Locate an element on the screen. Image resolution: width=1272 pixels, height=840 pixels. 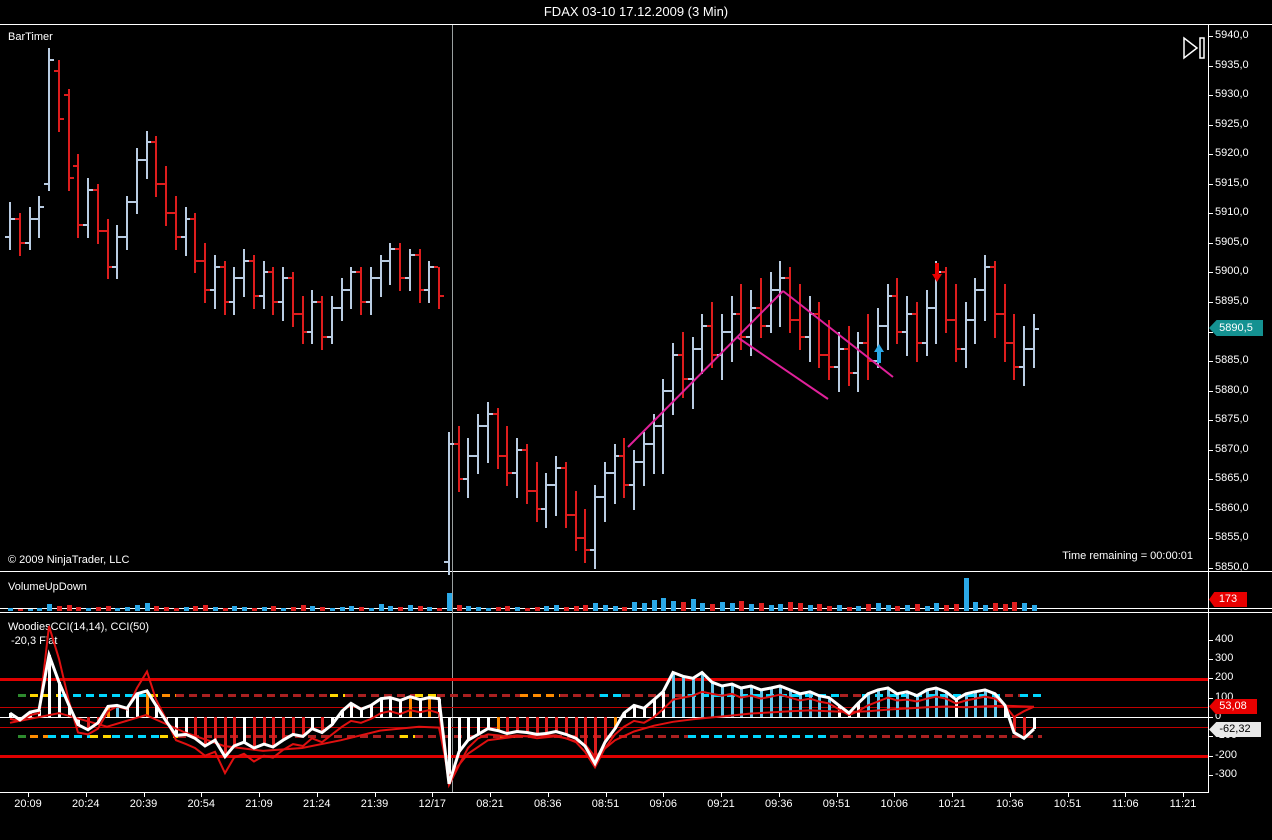
cci-axis-tick is located at coordinates (1210, 737).